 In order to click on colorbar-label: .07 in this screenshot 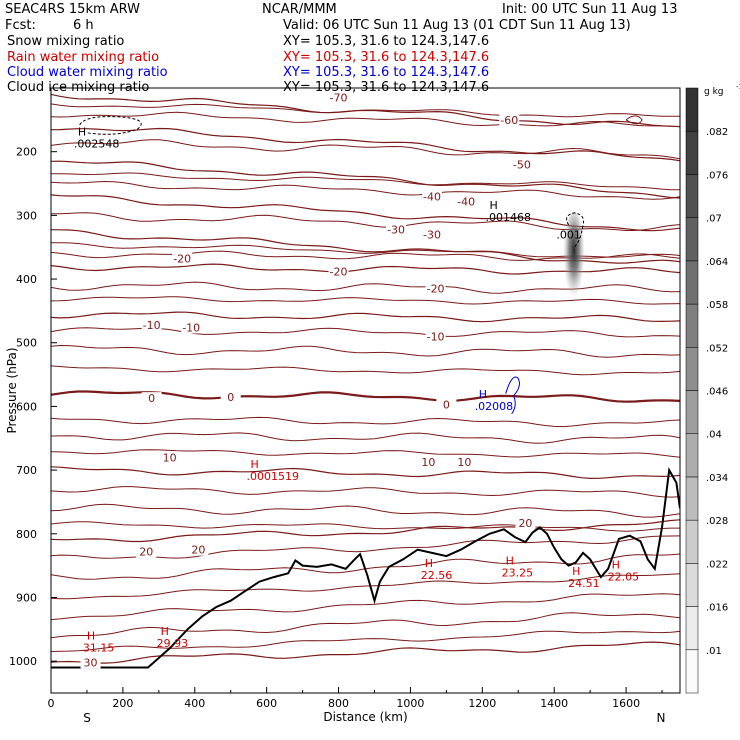, I will do `click(714, 219)`.